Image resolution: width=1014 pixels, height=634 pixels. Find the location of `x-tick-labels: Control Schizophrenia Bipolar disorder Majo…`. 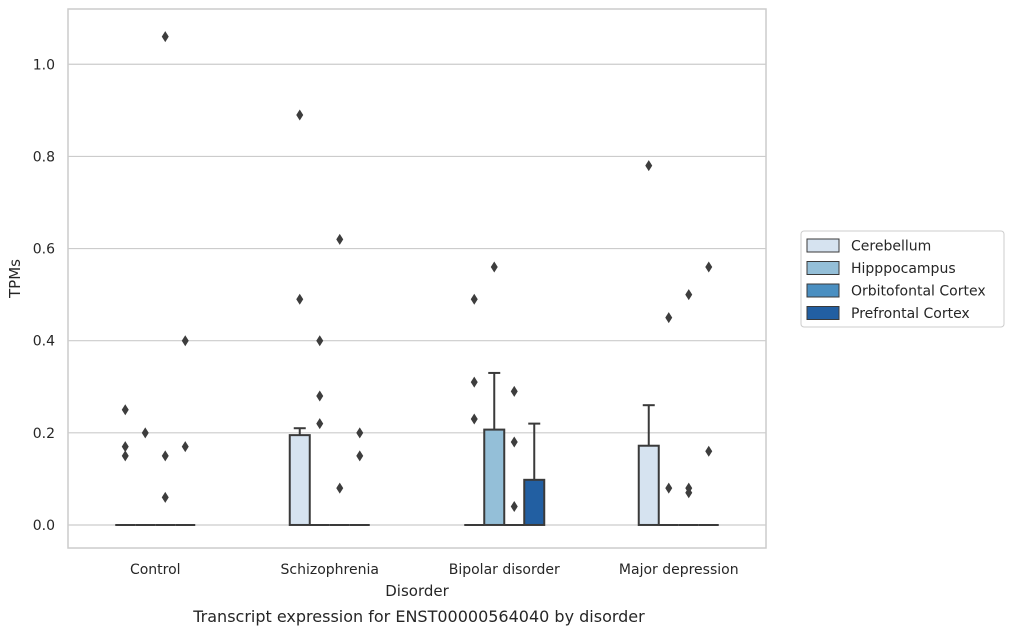

x-tick-labels: Control Schizophrenia Bipolar disorder Majo… is located at coordinates (434, 570).